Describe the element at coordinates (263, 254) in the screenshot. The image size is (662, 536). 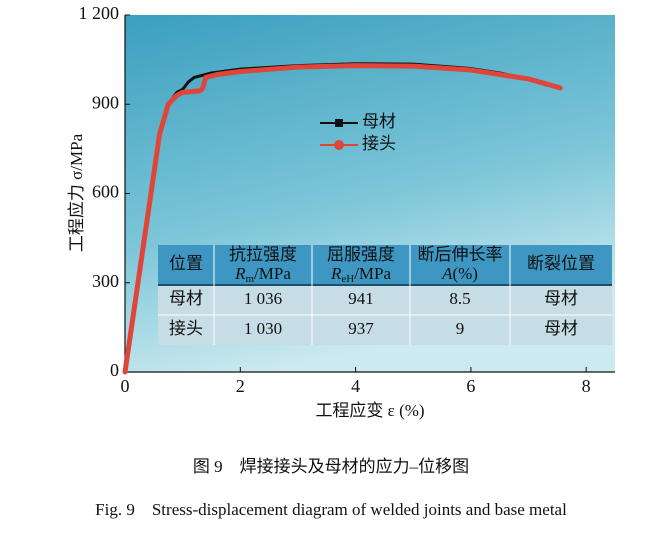
I see `table-header: 抗拉强度` at that location.